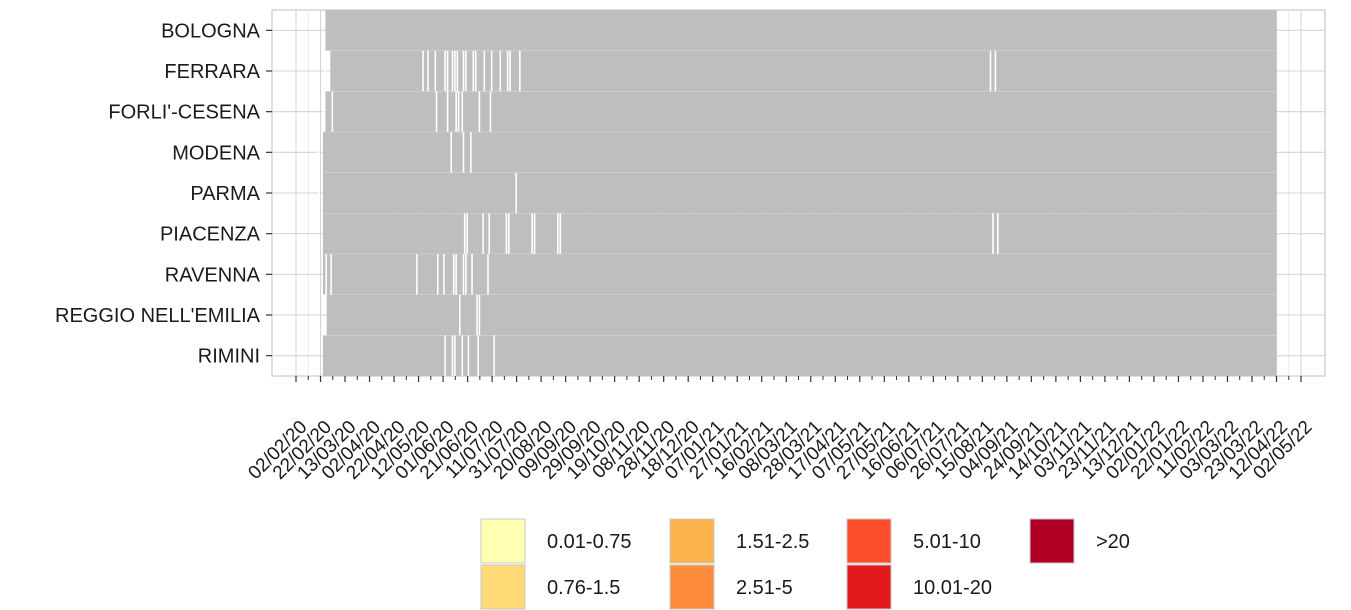  I want to click on legend-item: 1.51-2.5, so click(739, 541).